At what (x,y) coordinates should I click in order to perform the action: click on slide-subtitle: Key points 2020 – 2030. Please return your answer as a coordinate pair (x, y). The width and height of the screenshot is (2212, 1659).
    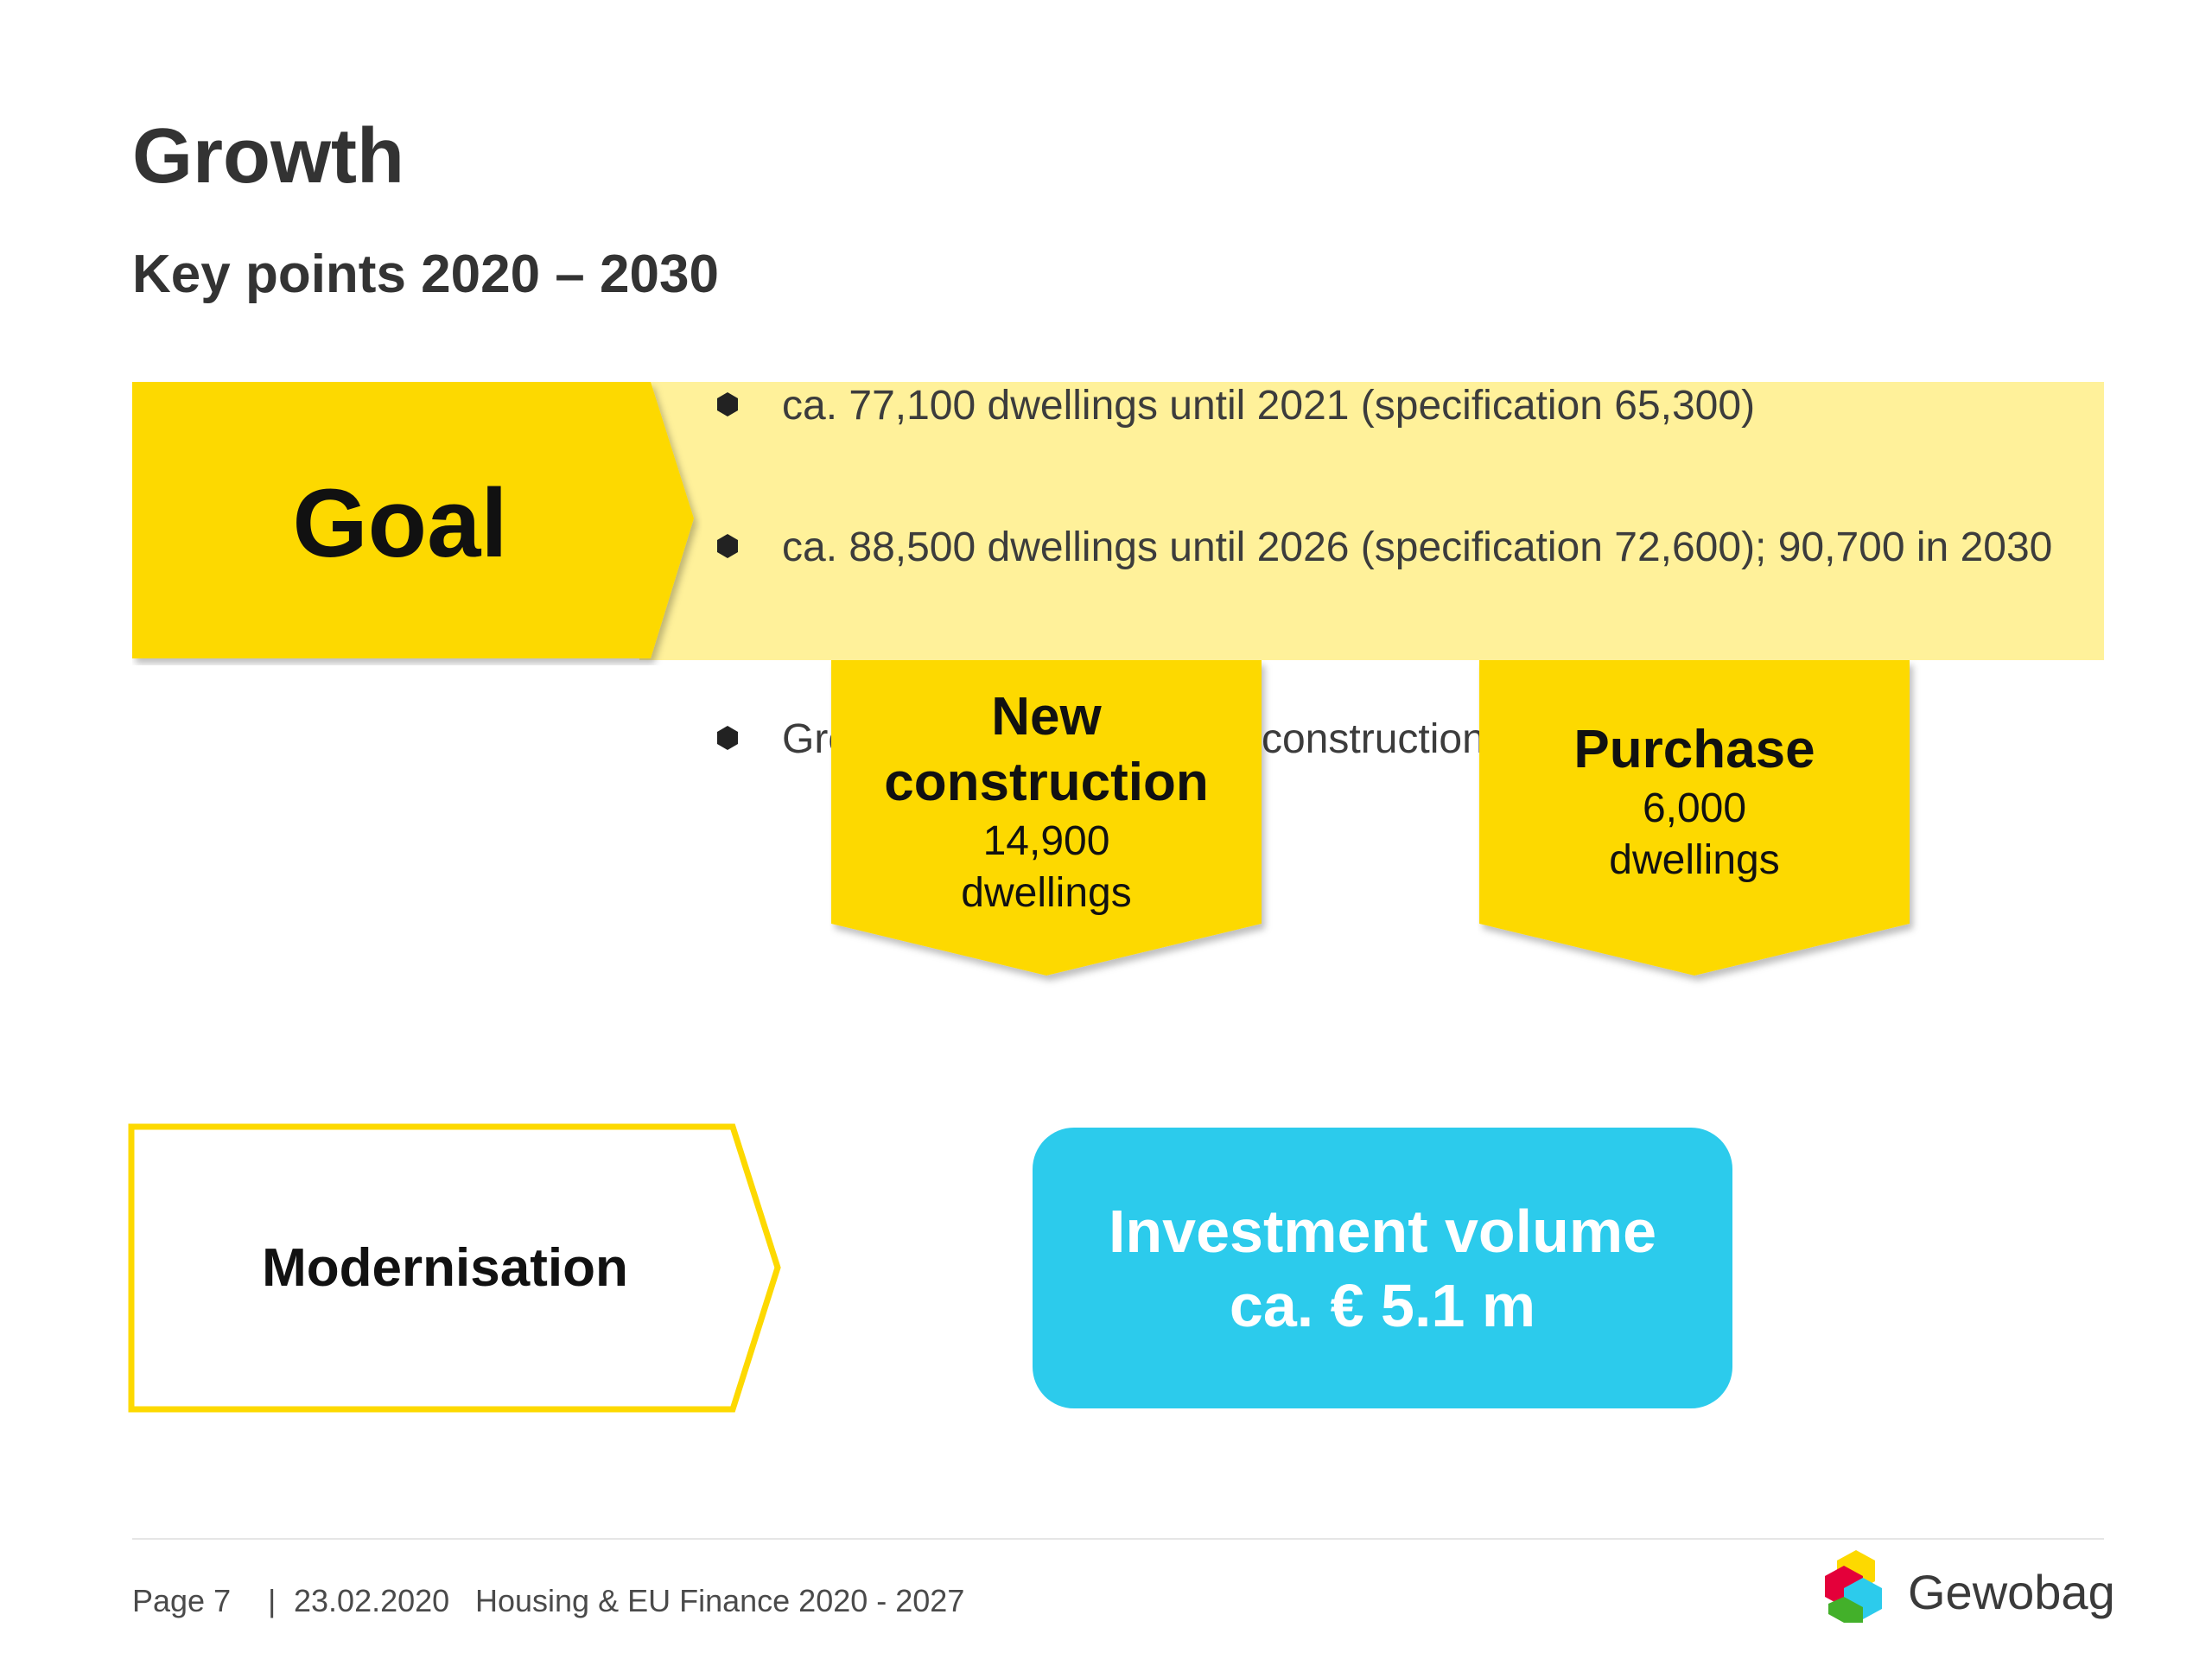
    Looking at the image, I should click on (425, 274).